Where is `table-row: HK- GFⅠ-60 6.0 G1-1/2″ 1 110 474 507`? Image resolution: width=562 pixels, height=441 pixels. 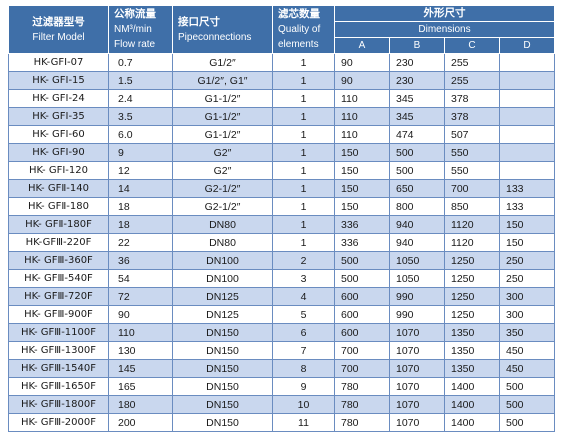 table-row: HK- GFⅠ-60 6.0 G1-1/2″ 1 110 474 507 is located at coordinates (281, 134).